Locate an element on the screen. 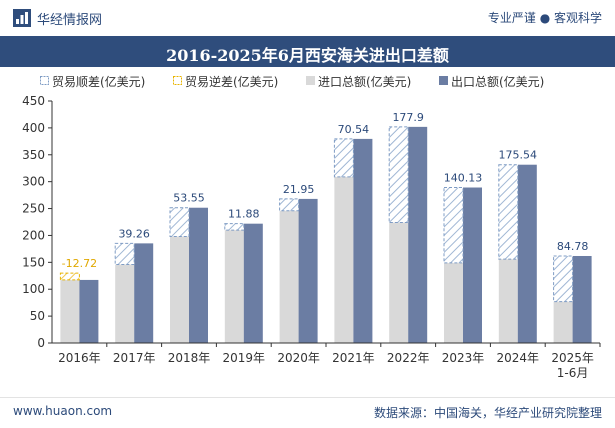  brand-tagline: 专业严谨 ● 客观科学 is located at coordinates (544, 18).